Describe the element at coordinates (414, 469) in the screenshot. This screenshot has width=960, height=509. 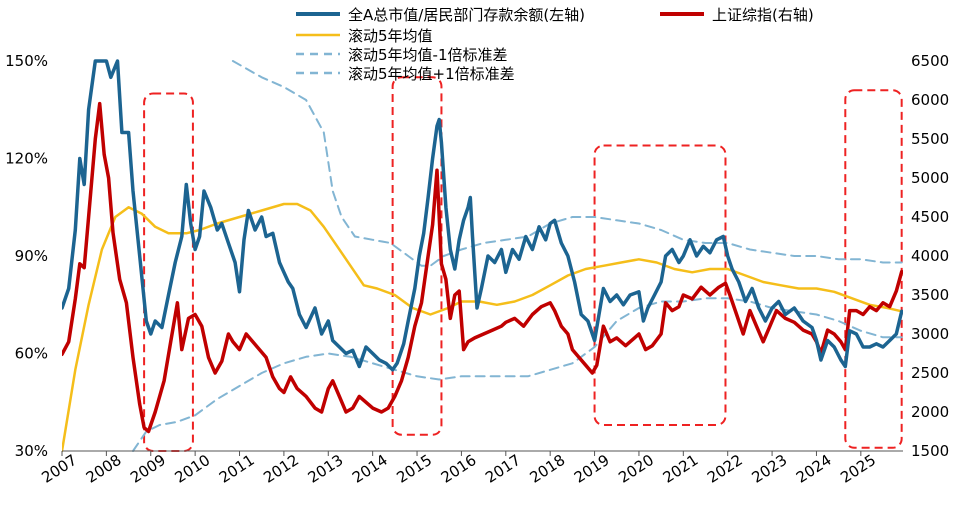
I see `x-tick-label: 2015` at that location.